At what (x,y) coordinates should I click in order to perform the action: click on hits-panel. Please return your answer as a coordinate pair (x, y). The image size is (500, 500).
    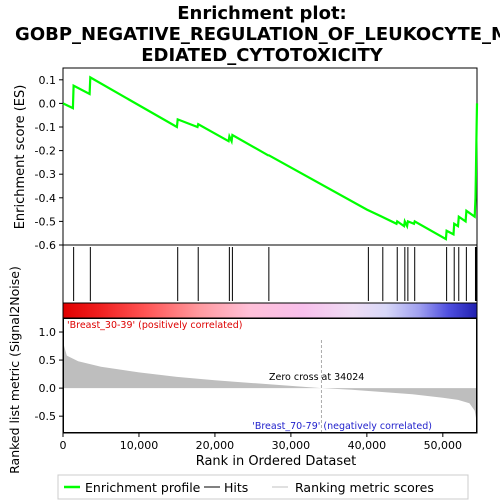
    Looking at the image, I should click on (270, 274).